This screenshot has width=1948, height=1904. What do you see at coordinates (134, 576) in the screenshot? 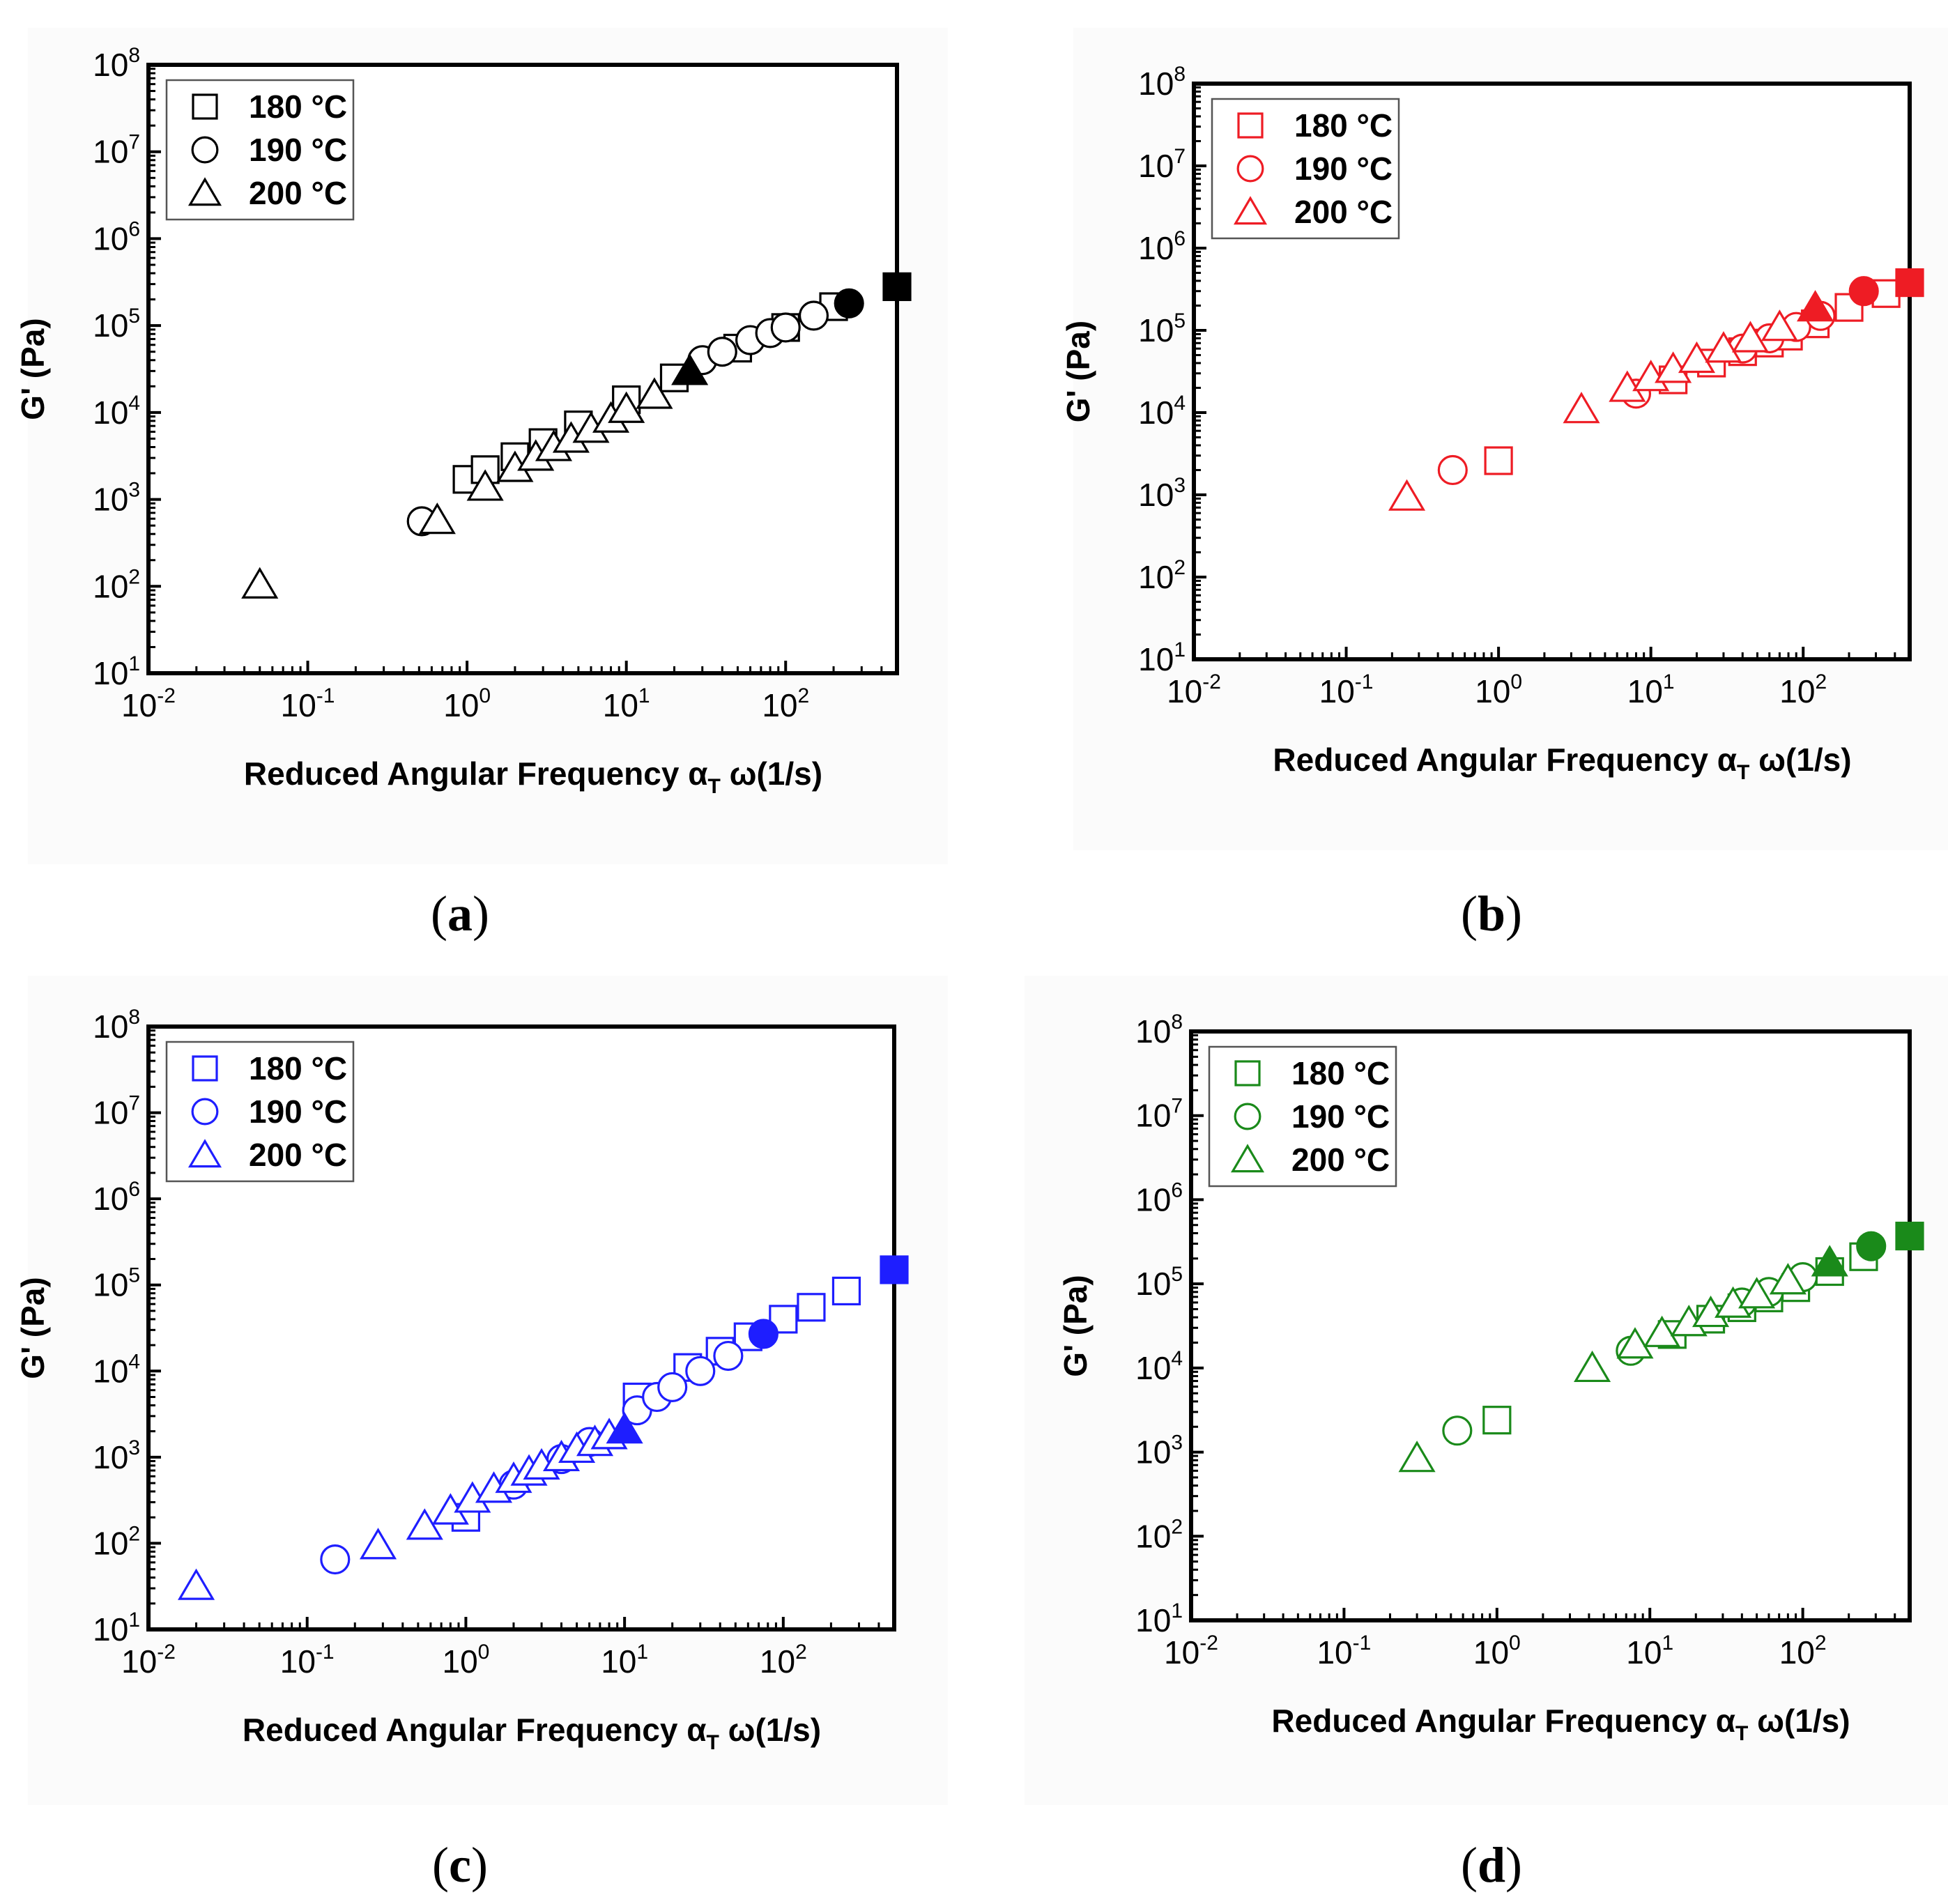
I see `y-tick-exponent: 2` at bounding box center [134, 576].